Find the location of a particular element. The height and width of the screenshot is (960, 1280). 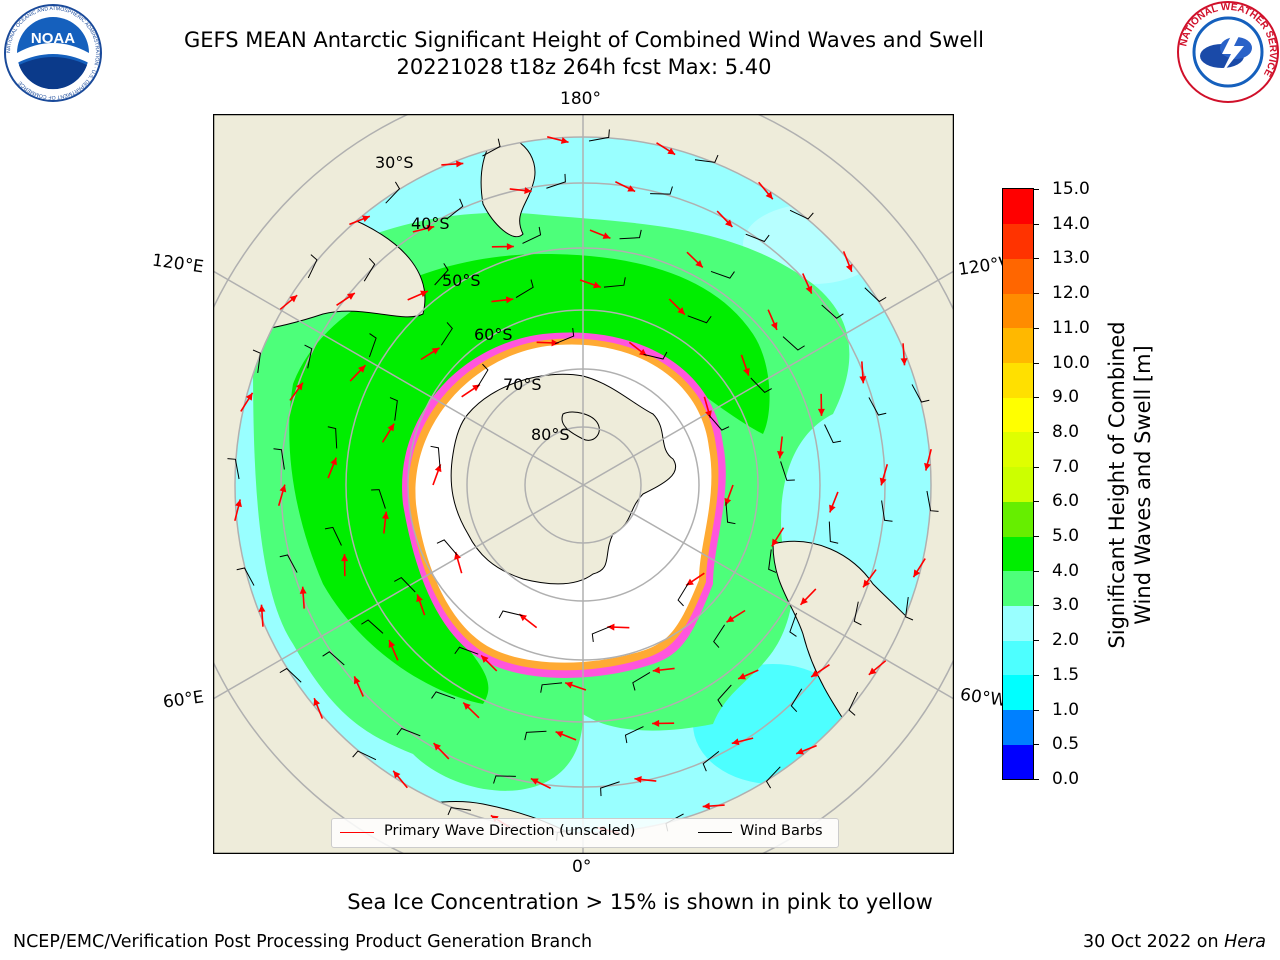

colorbar-tick-label: 7.0 is located at coordinates (1066, 466).